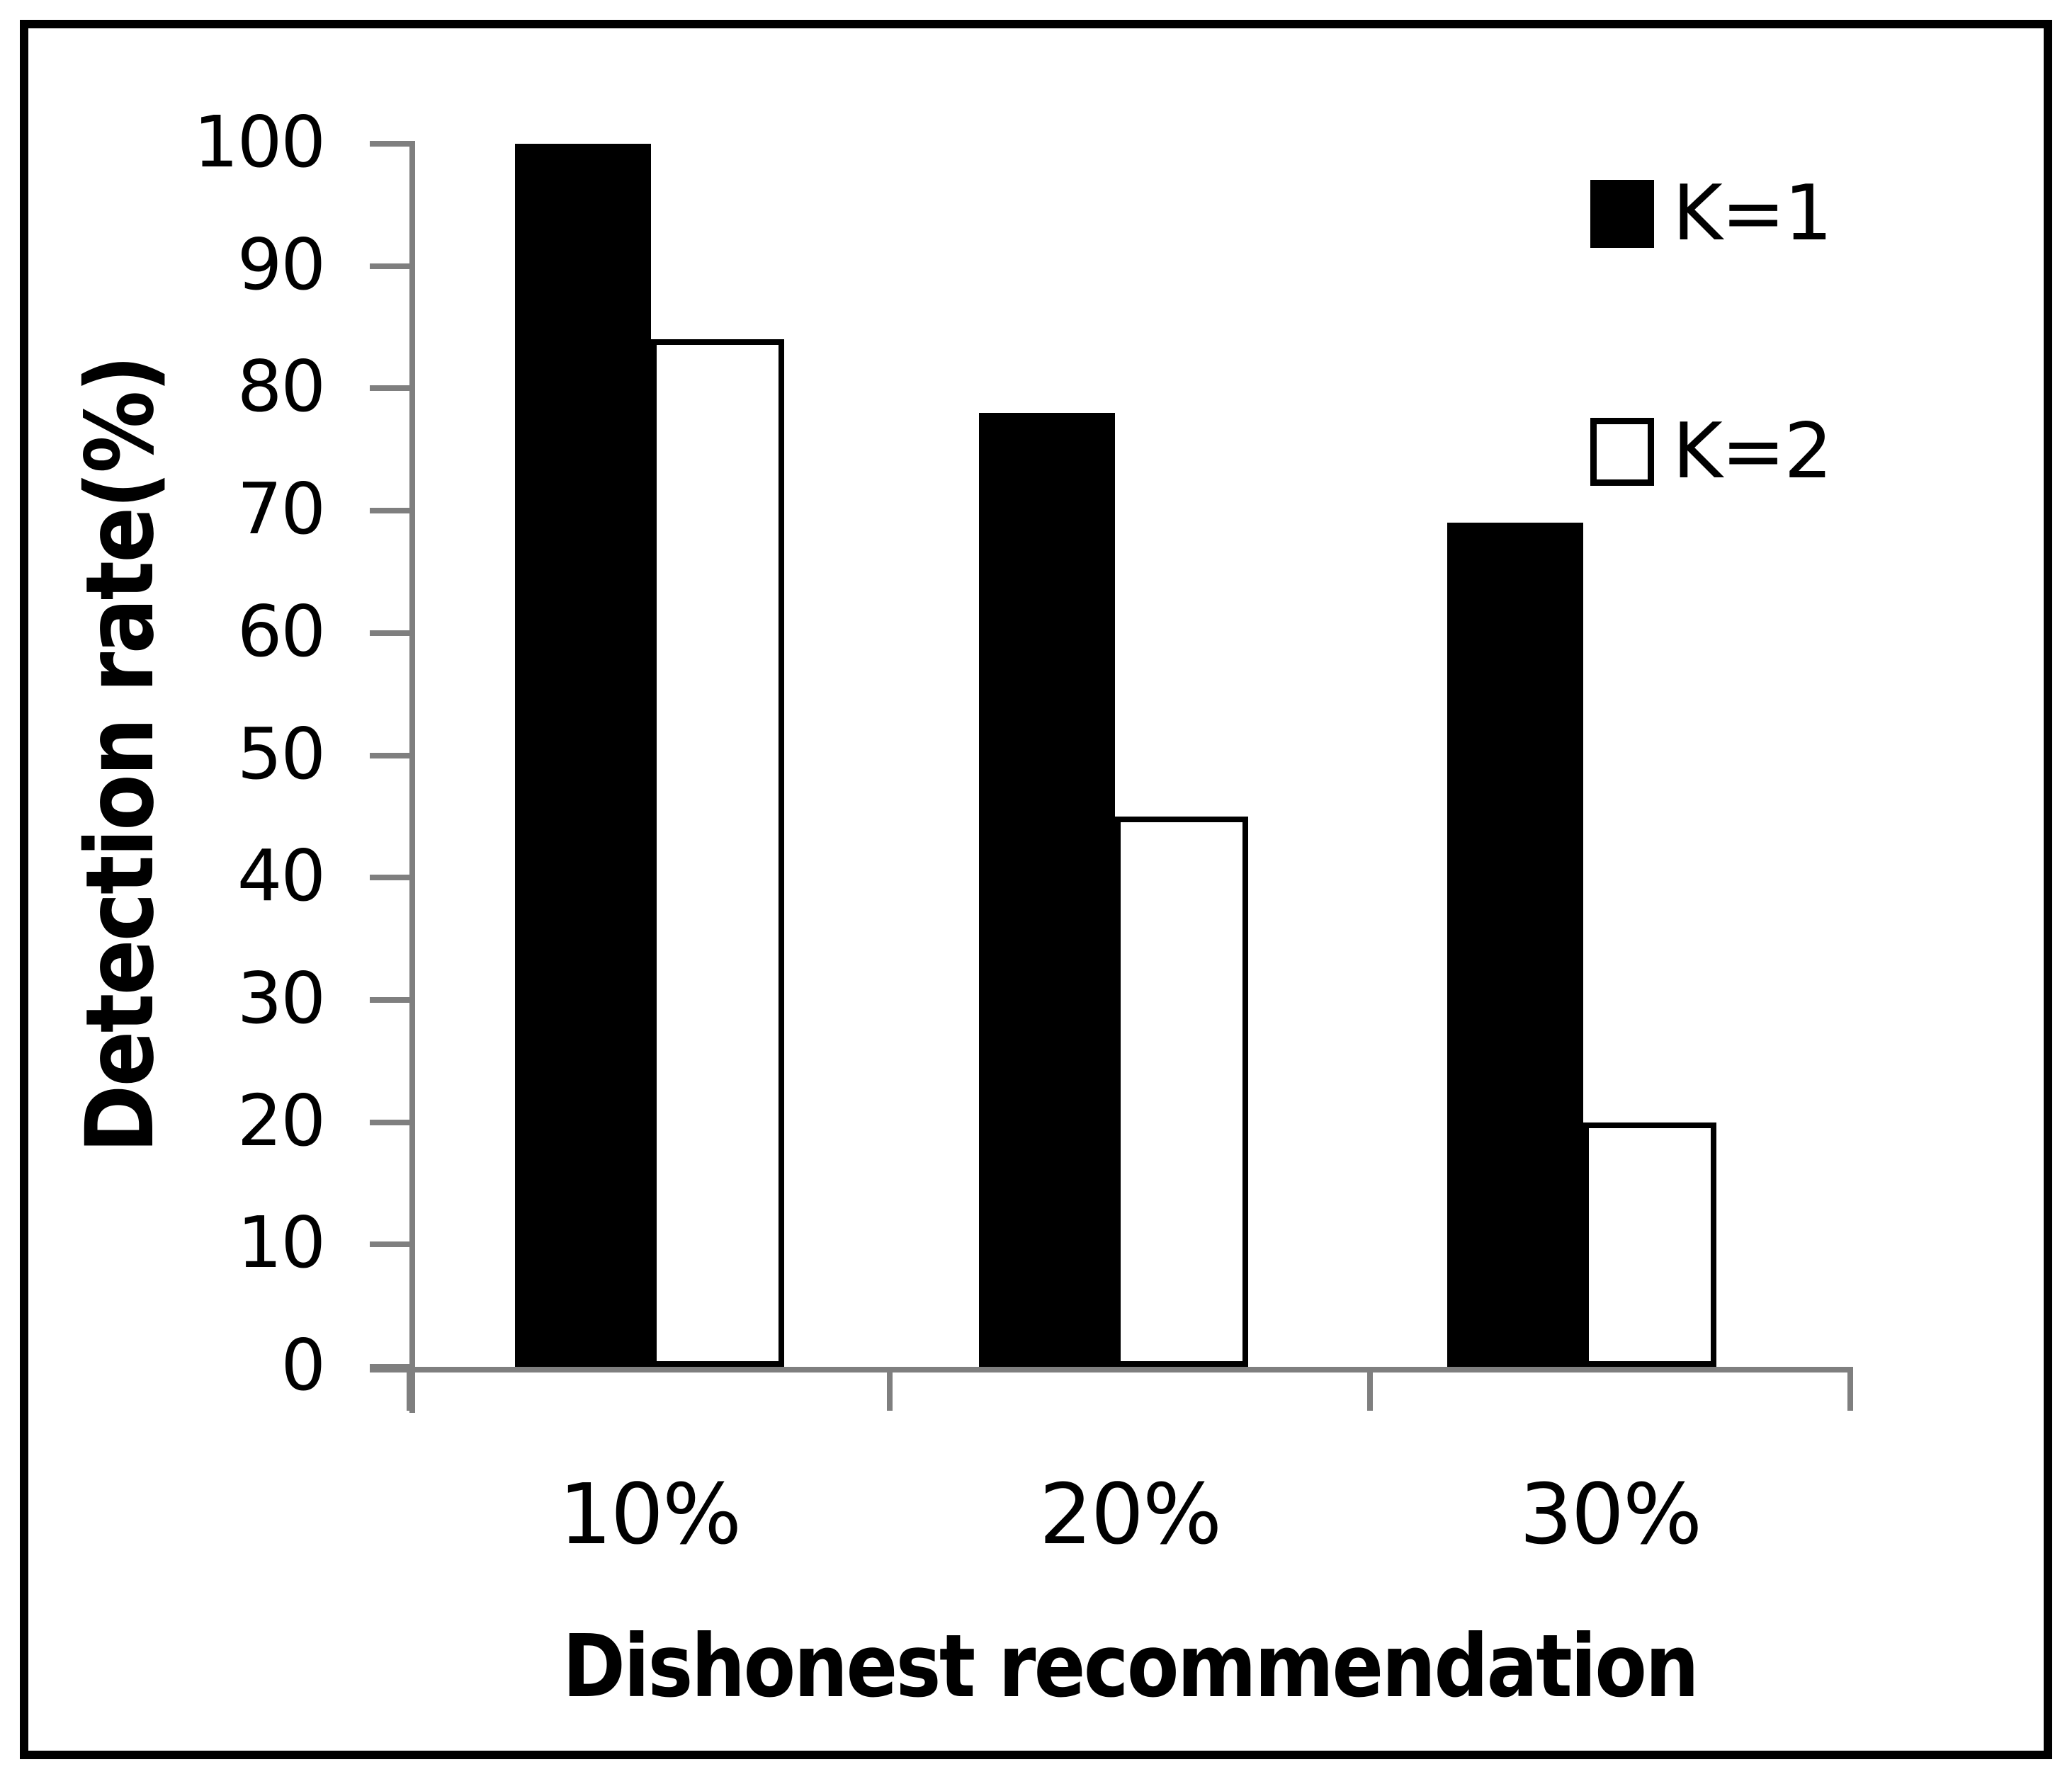 Image resolution: width=2072 pixels, height=1779 pixels. I want to click on y-tick-label: 50, so click(281, 754).